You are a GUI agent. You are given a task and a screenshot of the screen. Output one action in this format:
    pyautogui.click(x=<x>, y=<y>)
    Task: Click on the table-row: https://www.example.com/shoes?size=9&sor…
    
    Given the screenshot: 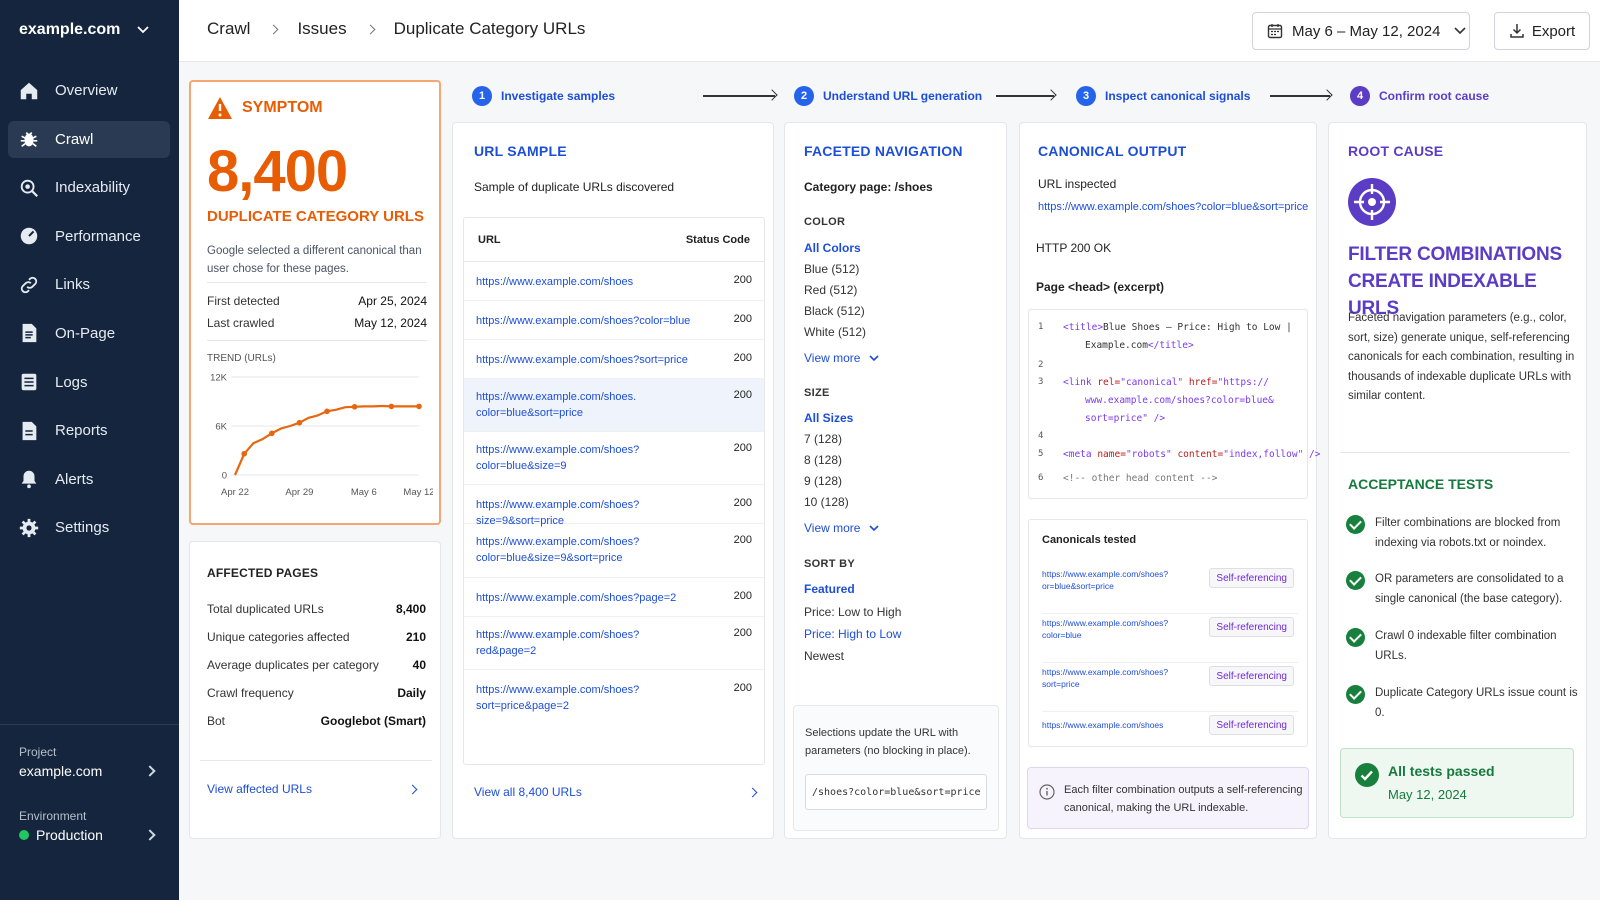 What is the action you would take?
    pyautogui.click(x=614, y=506)
    